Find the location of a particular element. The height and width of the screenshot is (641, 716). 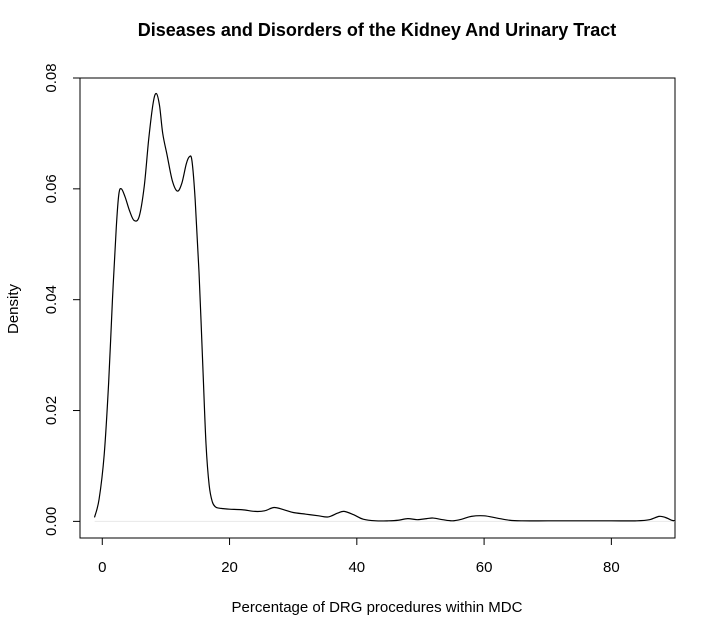

x-tick-label: 80 is located at coordinates (611, 567).